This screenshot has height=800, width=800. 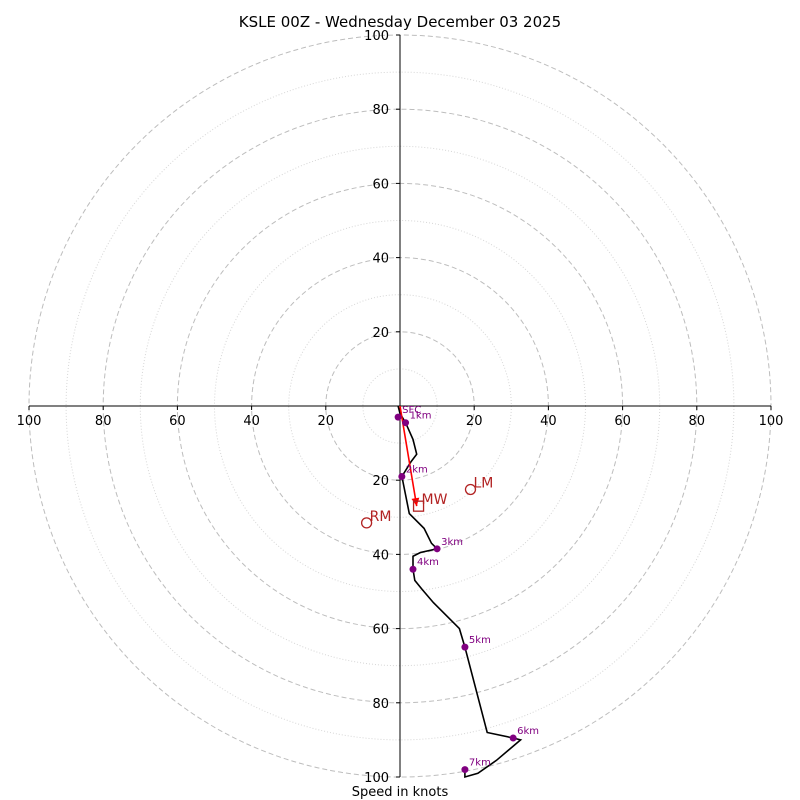 I want to click on rm-label: RM, so click(x=381, y=517).